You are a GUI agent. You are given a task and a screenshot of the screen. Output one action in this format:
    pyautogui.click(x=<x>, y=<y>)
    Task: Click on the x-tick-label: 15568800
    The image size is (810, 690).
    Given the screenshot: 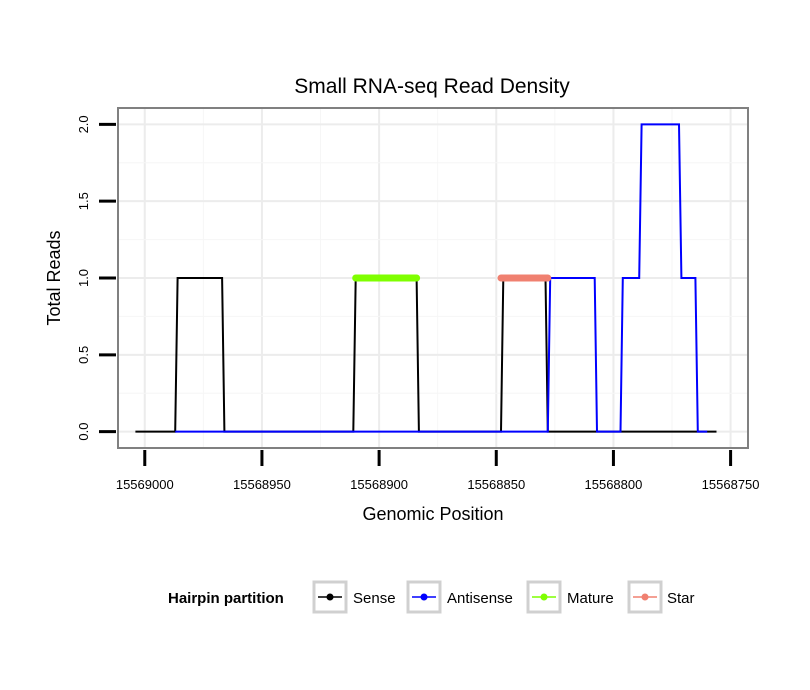 What is the action you would take?
    pyautogui.click(x=614, y=484)
    